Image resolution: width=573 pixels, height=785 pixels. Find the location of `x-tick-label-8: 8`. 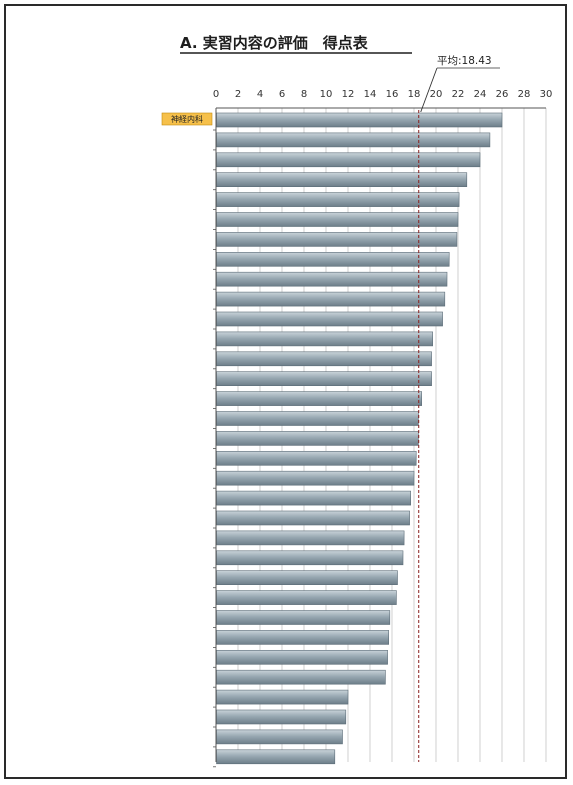

x-tick-label-8: 8 is located at coordinates (304, 94).